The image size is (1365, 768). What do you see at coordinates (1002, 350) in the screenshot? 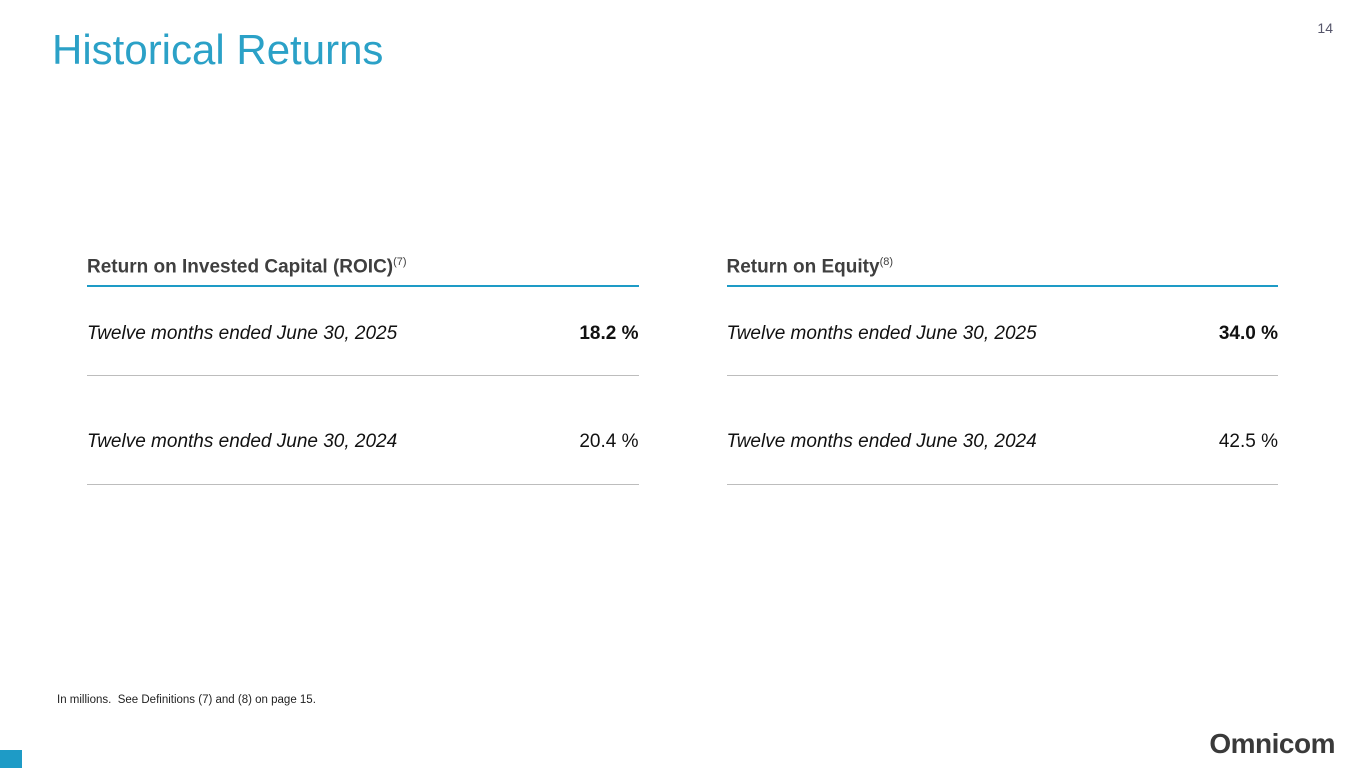
I see `table-row: Twelve months ended June 30, 2025 34.0 %` at bounding box center [1002, 350].